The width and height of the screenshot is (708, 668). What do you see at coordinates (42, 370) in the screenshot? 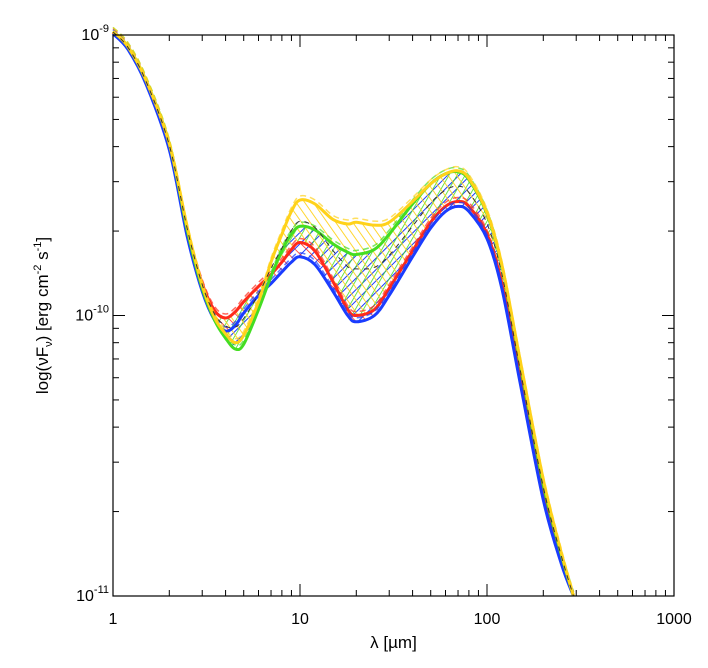
I see `y-title-pre: log(νF` at bounding box center [42, 370].